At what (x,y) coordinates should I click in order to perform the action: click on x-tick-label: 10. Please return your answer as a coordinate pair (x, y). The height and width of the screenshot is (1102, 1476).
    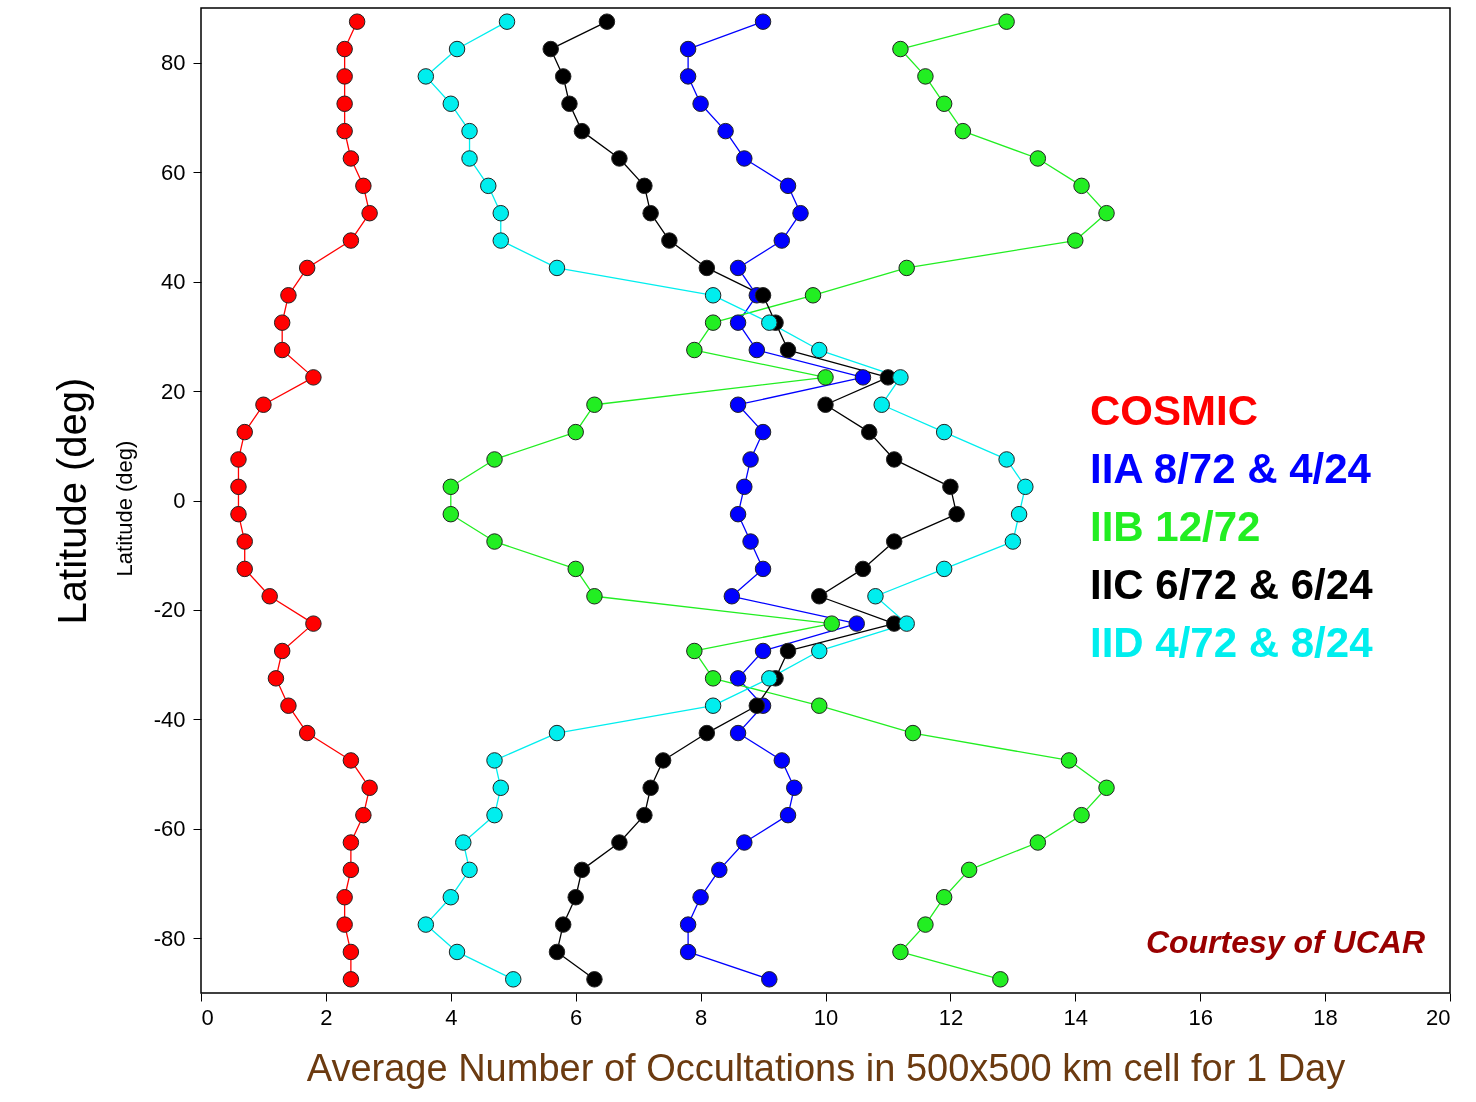
    Looking at the image, I should click on (826, 1017).